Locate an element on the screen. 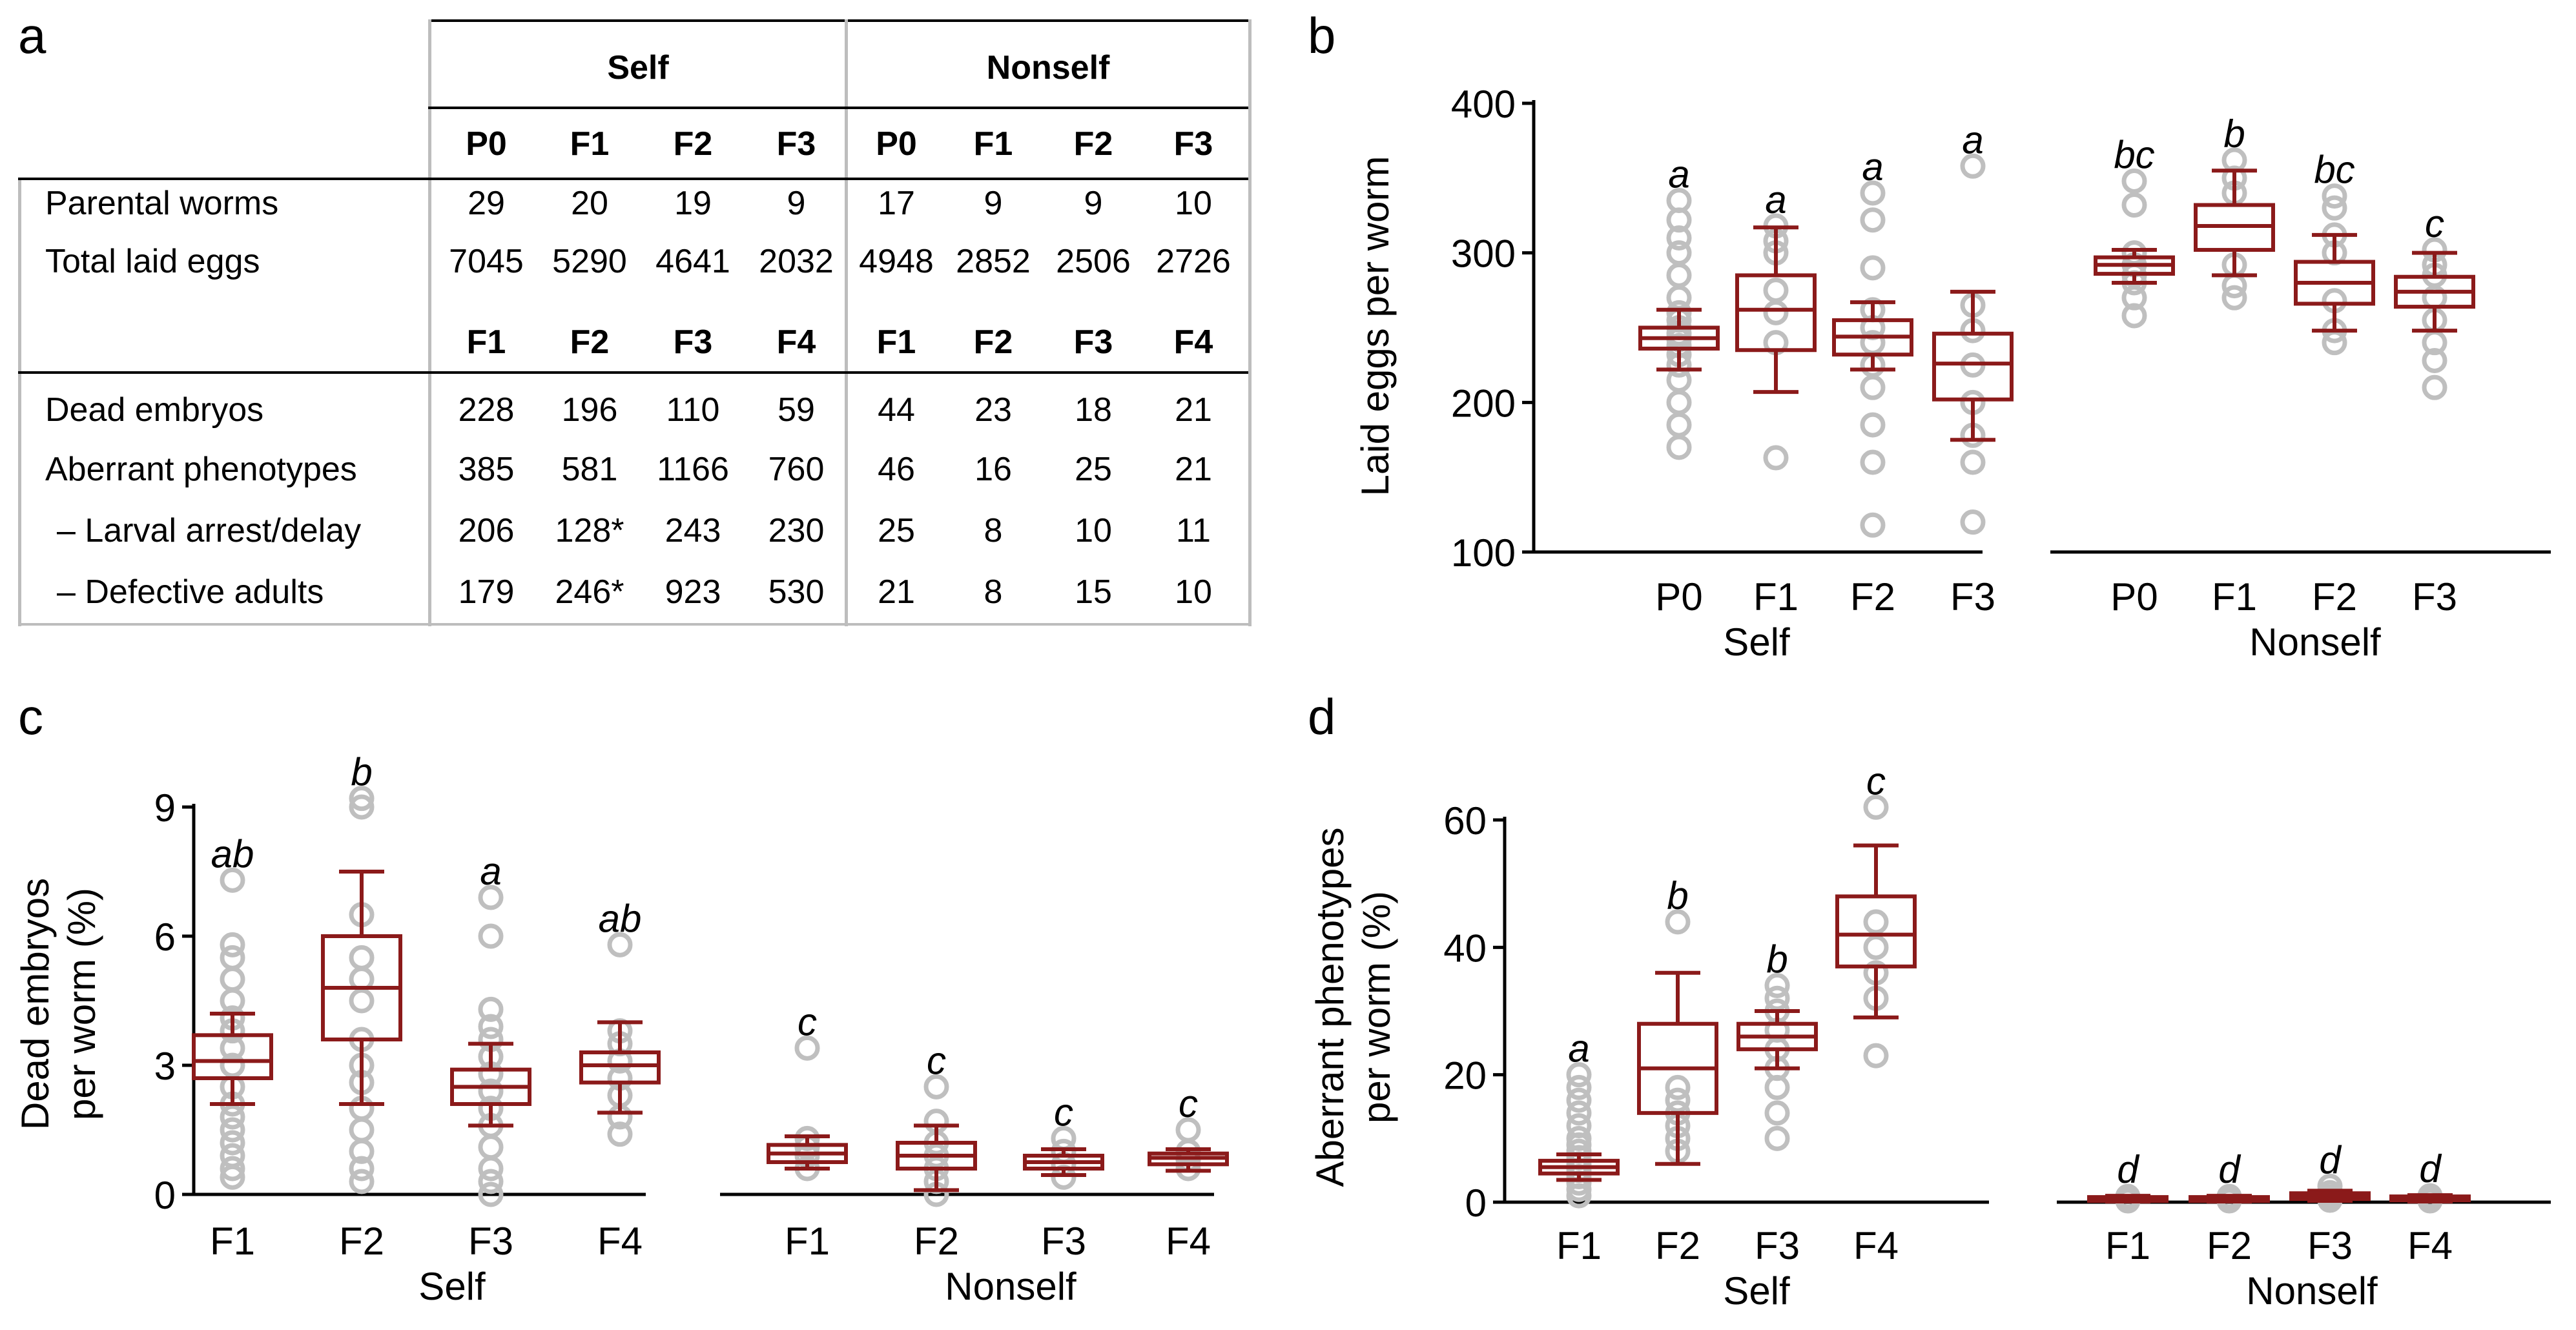 This screenshot has width=2576, height=1330. y-axis-label-line: Laid eggs per worm is located at coordinates (1375, 326).